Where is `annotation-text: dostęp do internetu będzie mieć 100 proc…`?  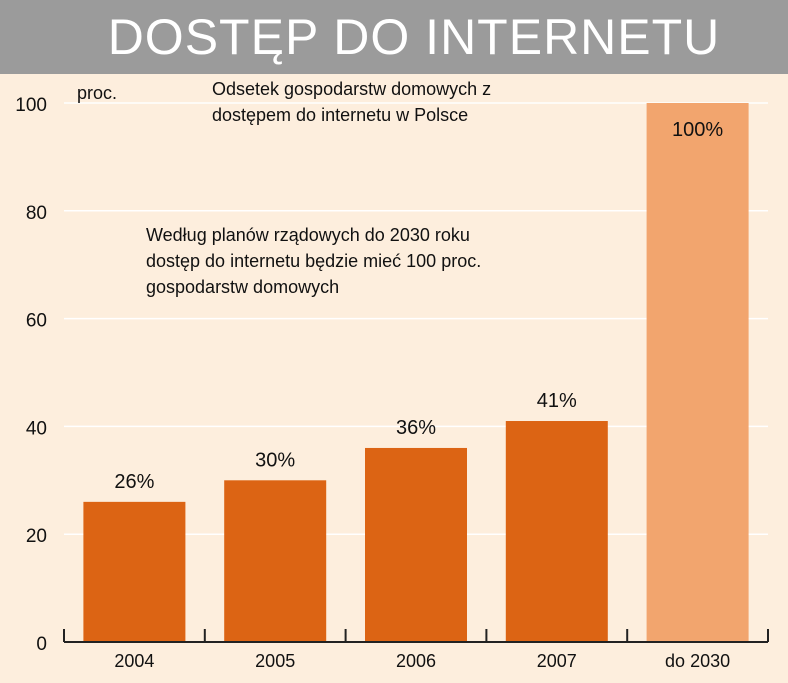
annotation-text: dostęp do internetu będzie mieć 100 proc… is located at coordinates (313, 261).